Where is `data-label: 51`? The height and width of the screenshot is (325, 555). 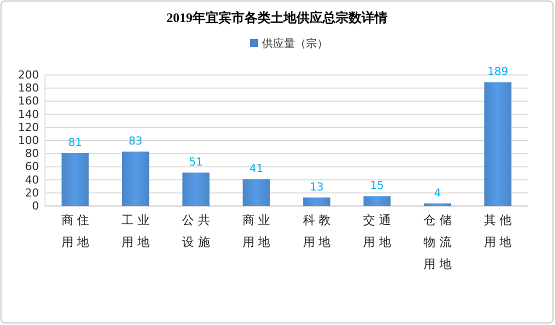
data-label: 51 is located at coordinates (195, 162).